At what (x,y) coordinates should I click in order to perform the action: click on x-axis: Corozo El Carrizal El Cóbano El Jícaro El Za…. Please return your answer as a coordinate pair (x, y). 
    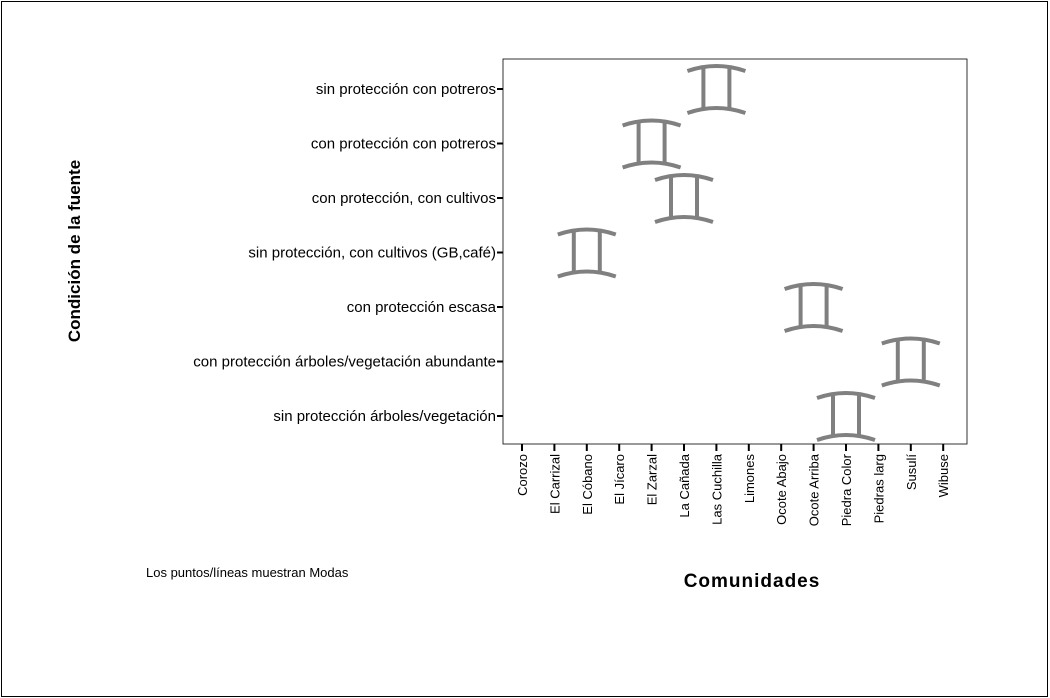
    Looking at the image, I should click on (733, 485).